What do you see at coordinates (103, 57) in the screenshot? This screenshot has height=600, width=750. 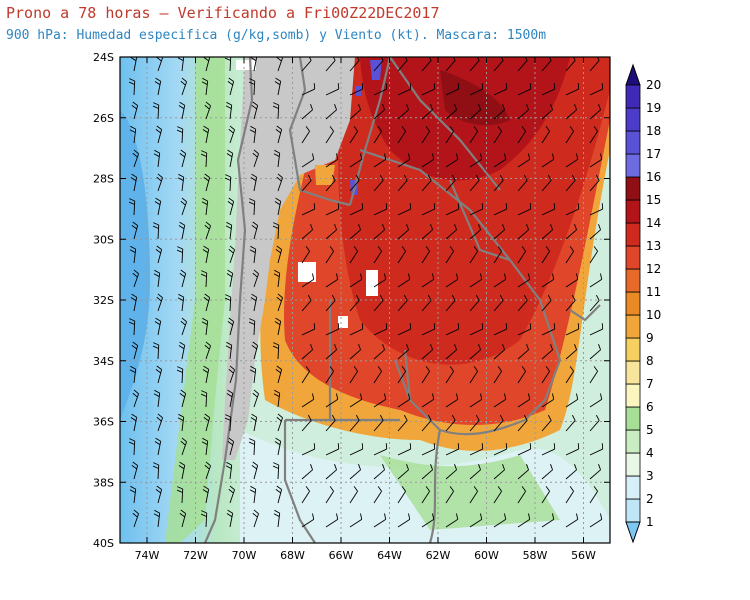 I see `lat-label: 24S` at bounding box center [103, 57].